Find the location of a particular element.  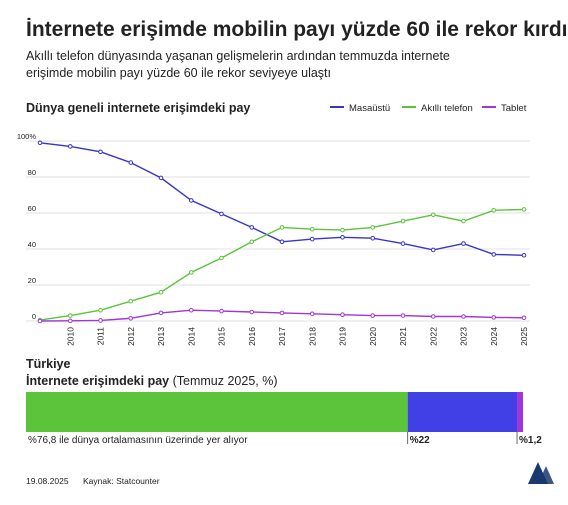

x-tick-label: 2010 is located at coordinates (70, 336).